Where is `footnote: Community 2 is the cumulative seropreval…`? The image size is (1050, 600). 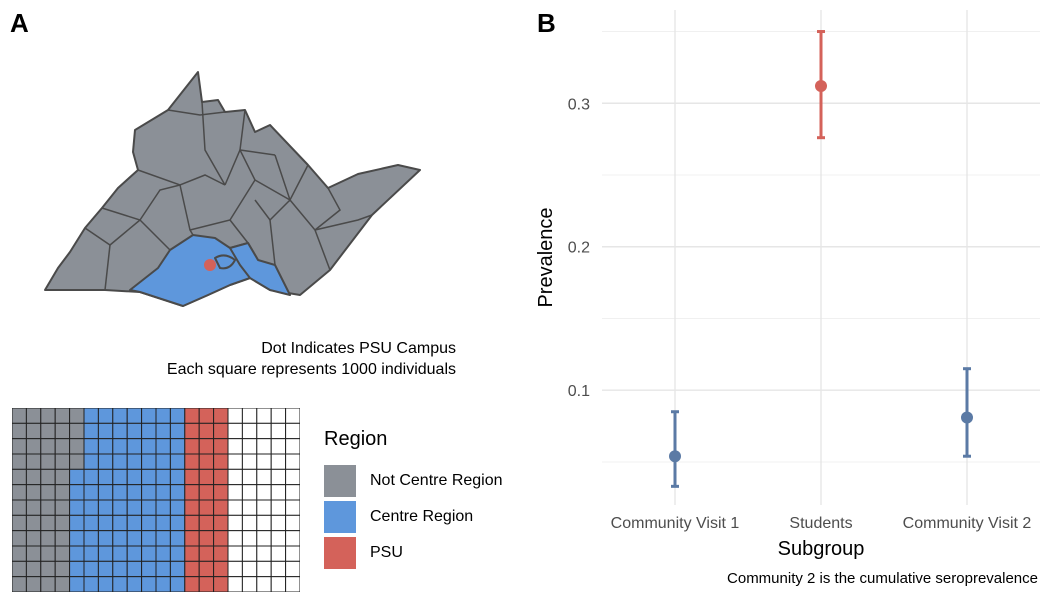 footnote: Community 2 is the cumulative seropreval… is located at coordinates (882, 578).